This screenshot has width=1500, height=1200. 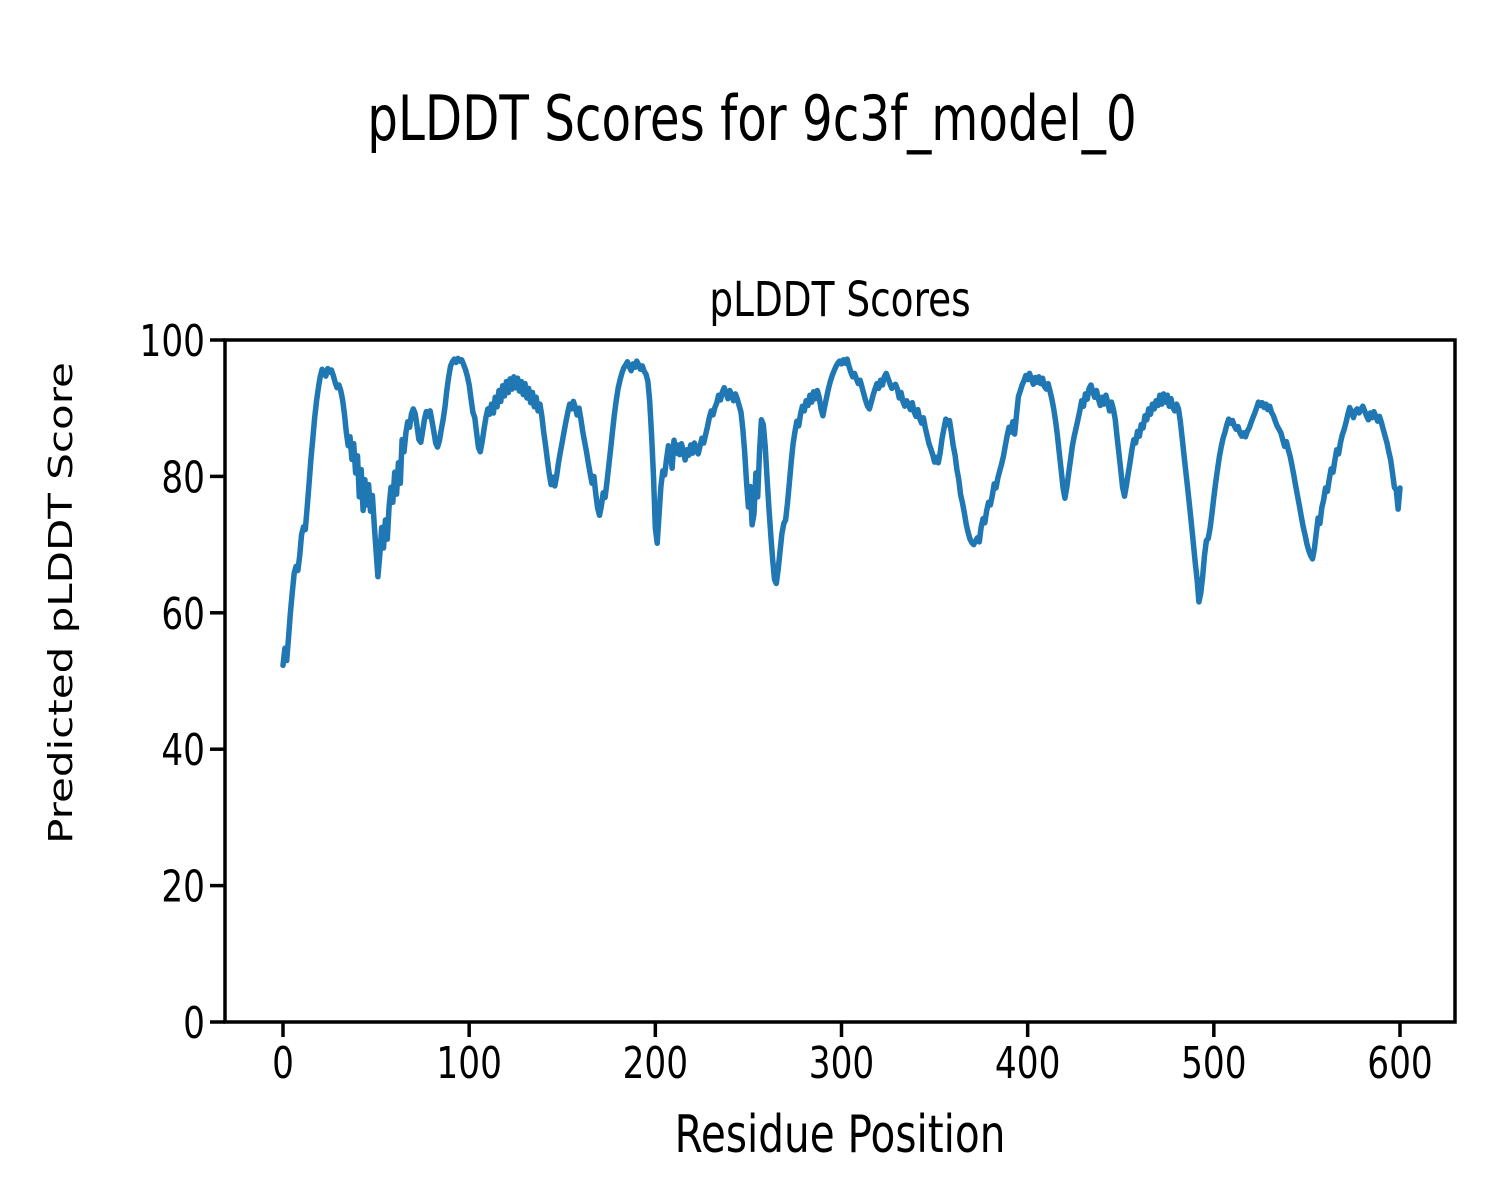 What do you see at coordinates (283, 1063) in the screenshot?
I see `x-tick-label: 0` at bounding box center [283, 1063].